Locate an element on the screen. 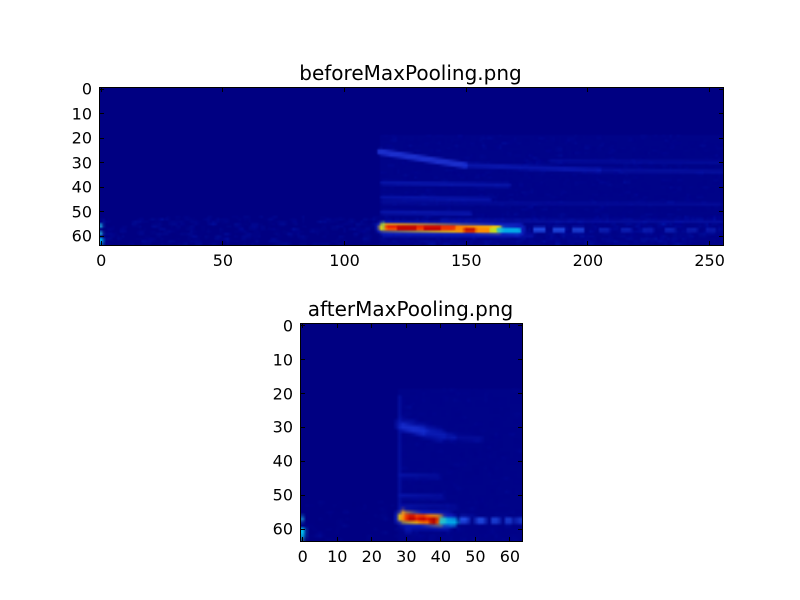  x-tick-label: 10 is located at coordinates (337, 556).